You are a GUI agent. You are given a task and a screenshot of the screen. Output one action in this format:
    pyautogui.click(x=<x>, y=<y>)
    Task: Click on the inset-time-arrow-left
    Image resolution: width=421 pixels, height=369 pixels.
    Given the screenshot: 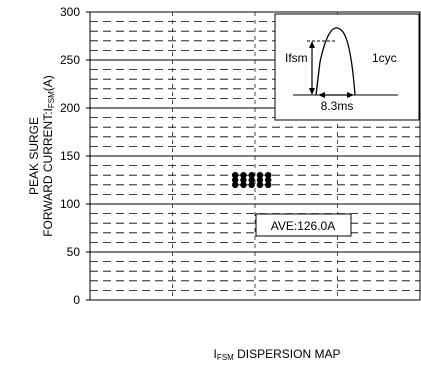 What is the action you would take?
    pyautogui.click(x=321, y=95)
    